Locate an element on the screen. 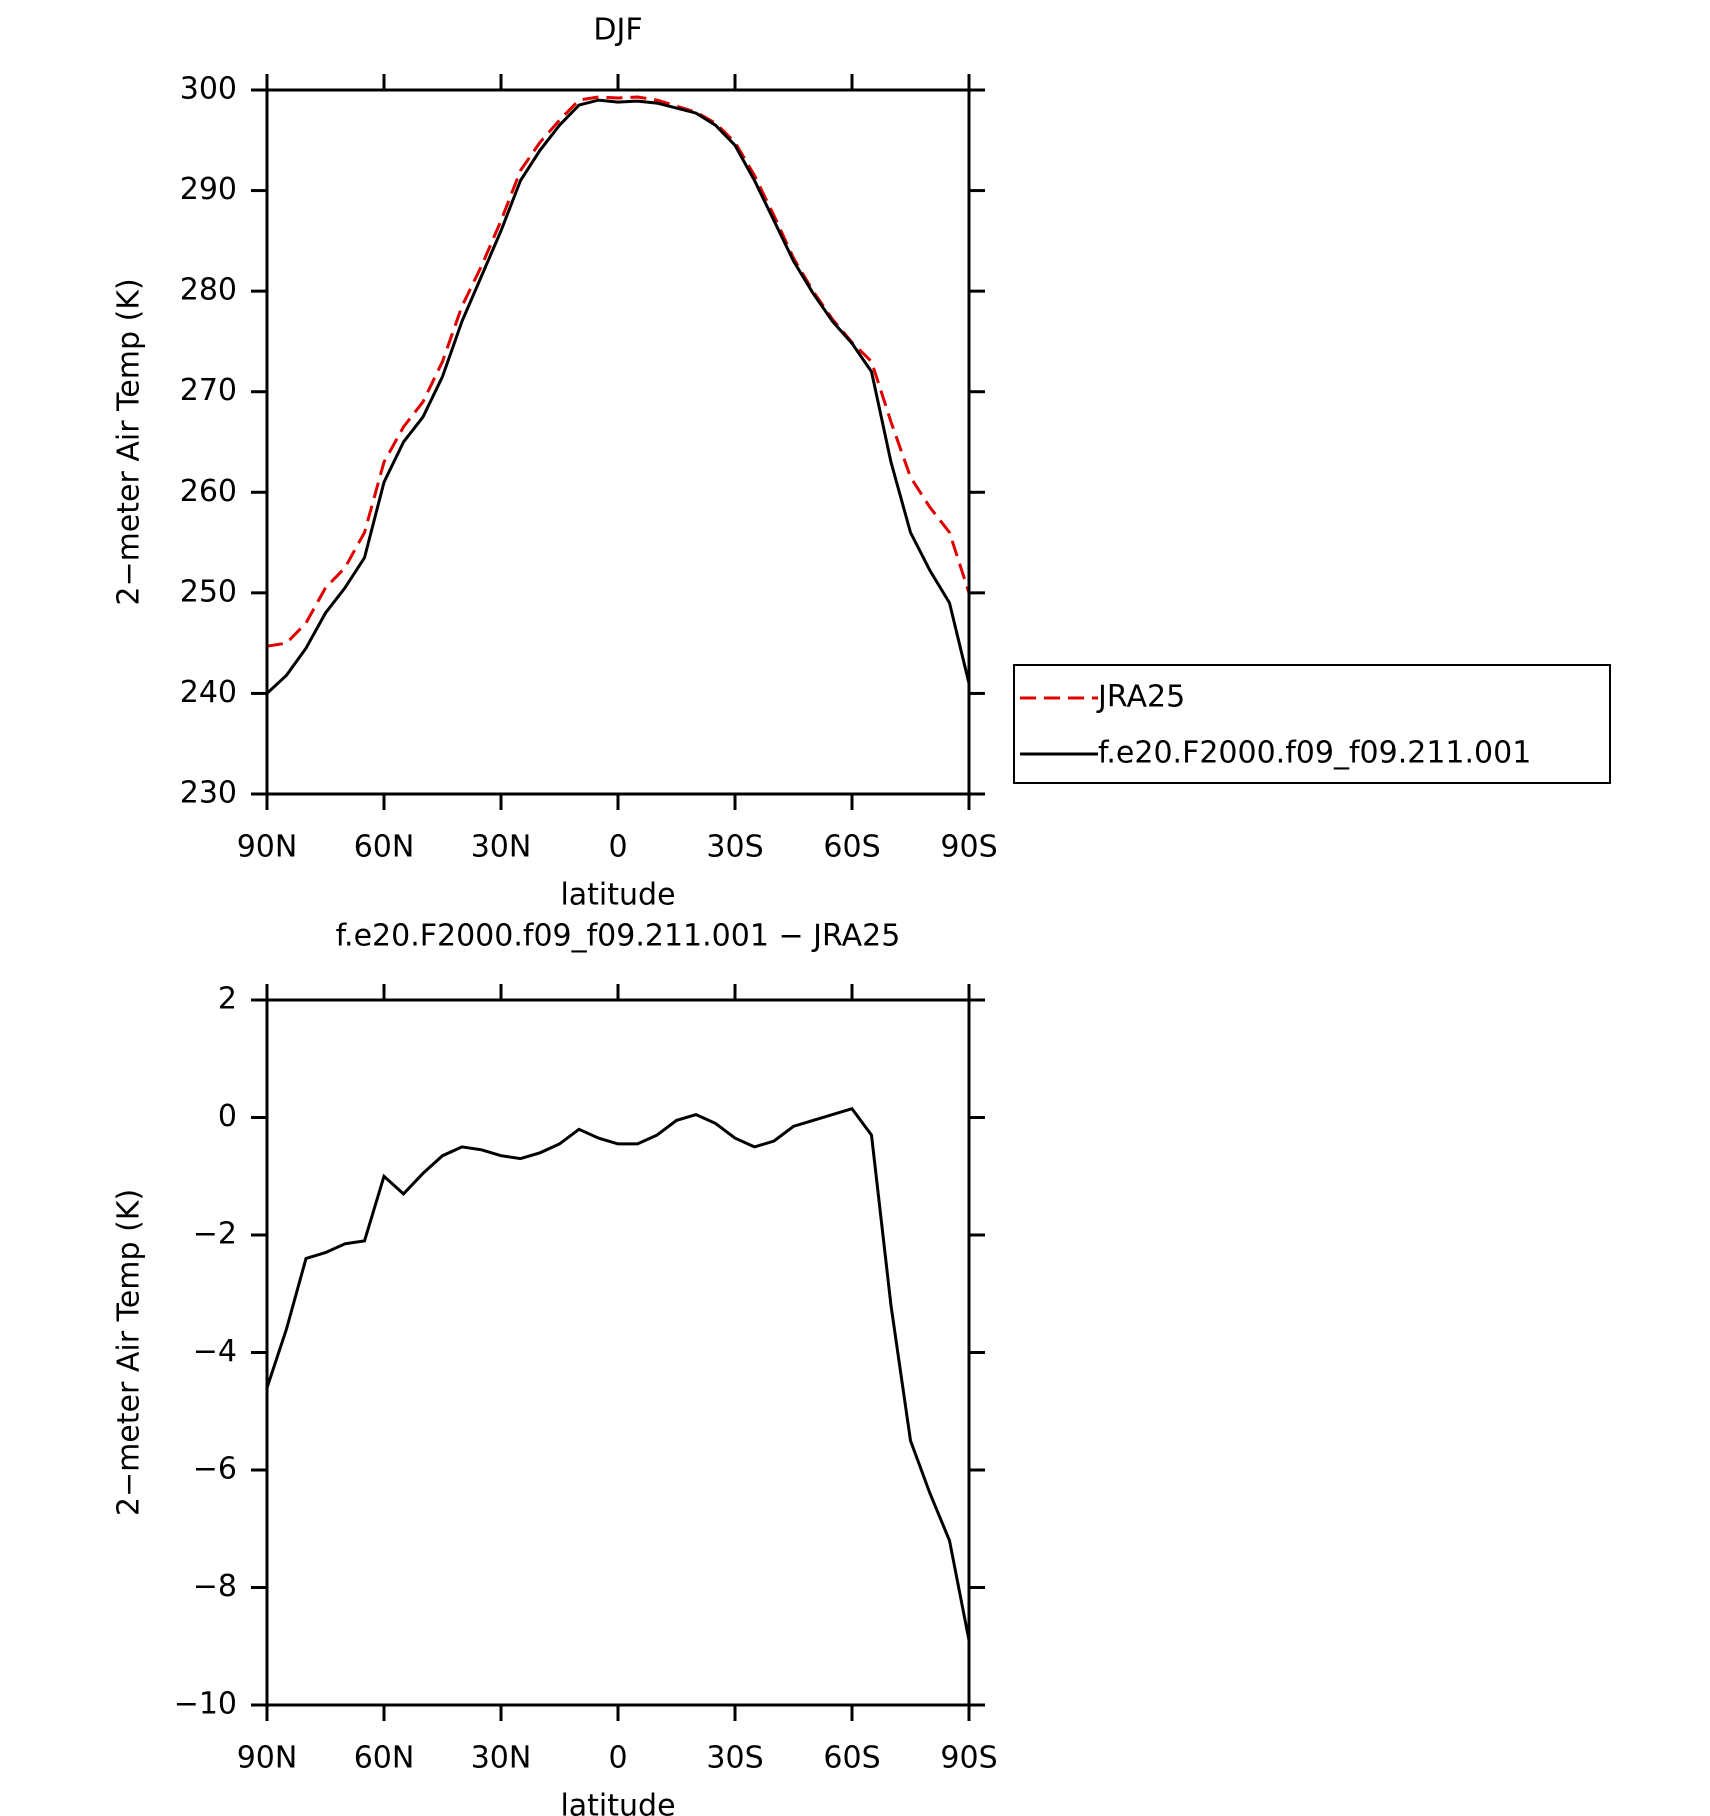  y-tick-label: 280 is located at coordinates (208, 290).